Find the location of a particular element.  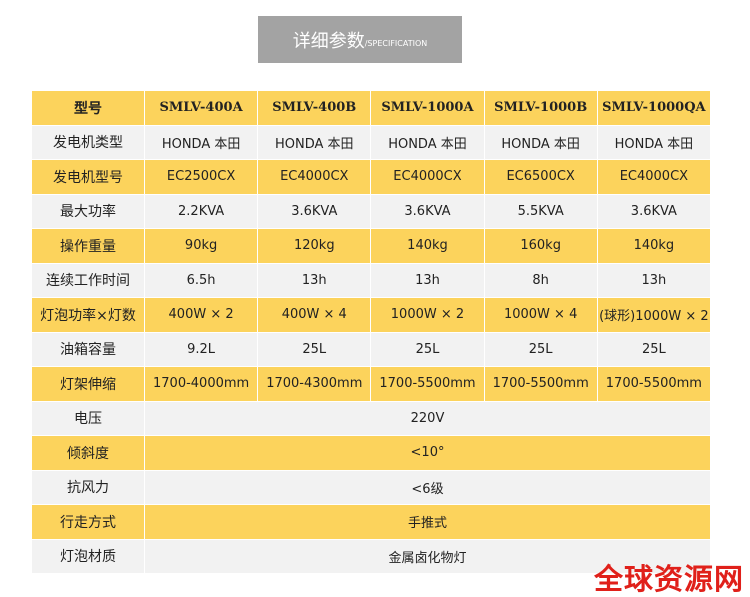

cell: 1000W × 2 is located at coordinates (427, 315).